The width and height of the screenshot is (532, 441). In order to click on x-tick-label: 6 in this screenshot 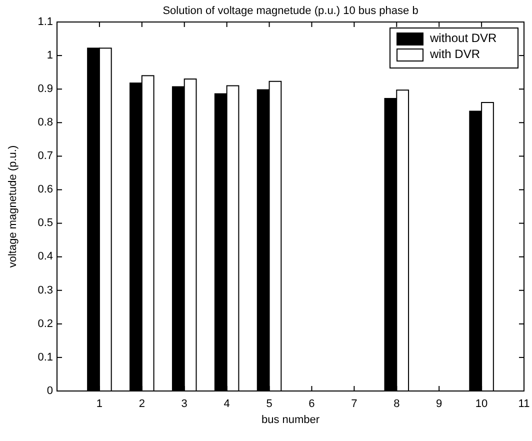, I will do `click(311, 404)`.